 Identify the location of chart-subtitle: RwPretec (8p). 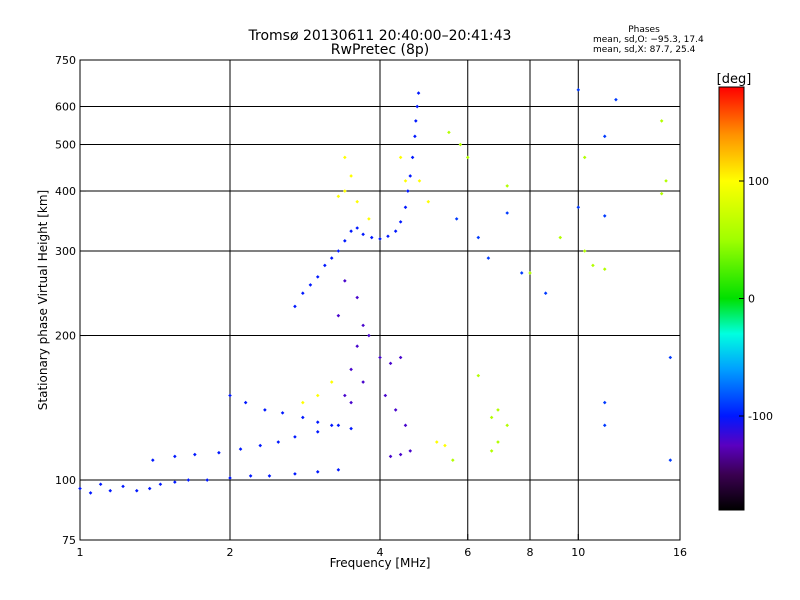
(380, 50).